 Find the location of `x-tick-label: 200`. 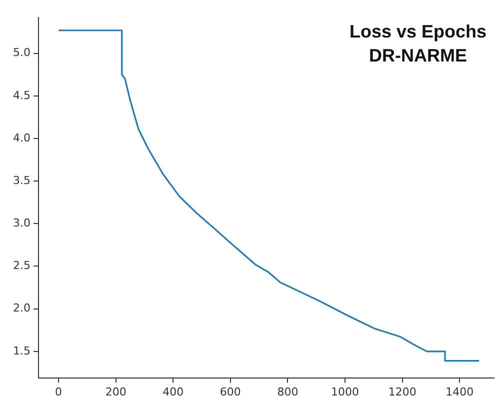

x-tick-label: 200 is located at coordinates (115, 391).